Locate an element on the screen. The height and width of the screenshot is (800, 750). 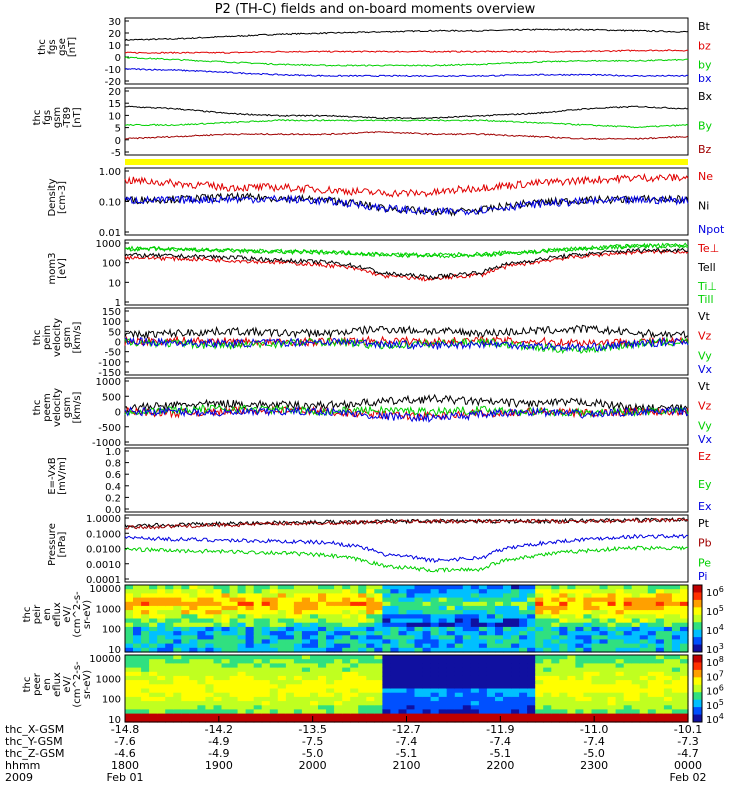
ylabel-temperature-1: [eV] is located at coordinates (62, 268).